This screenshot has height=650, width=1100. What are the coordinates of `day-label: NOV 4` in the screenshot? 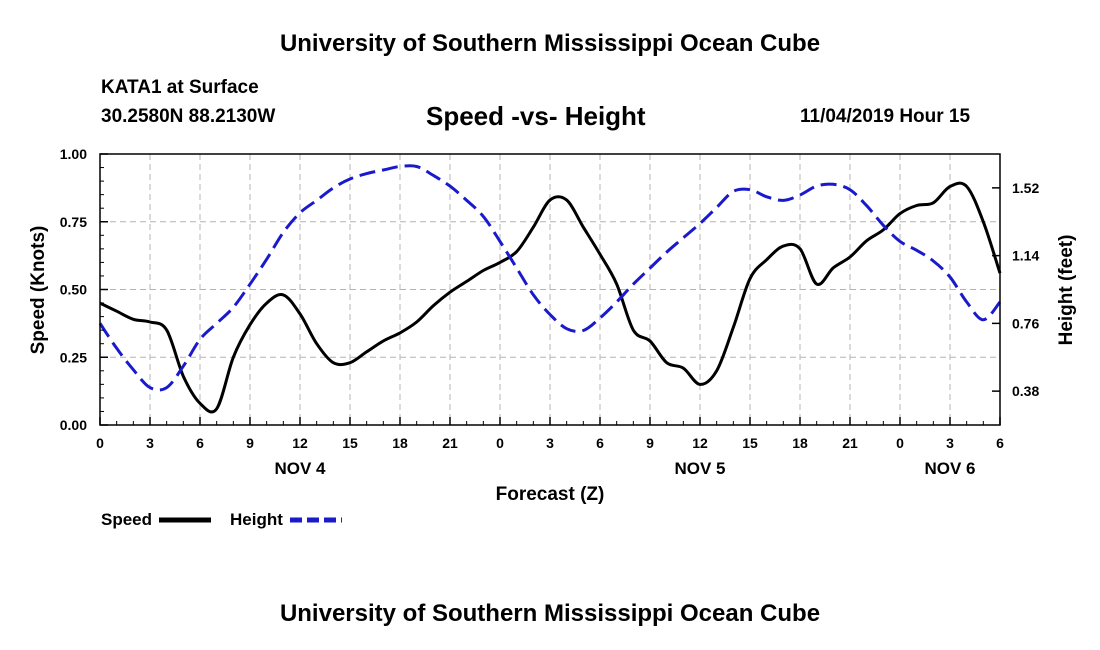 It's located at (300, 468).